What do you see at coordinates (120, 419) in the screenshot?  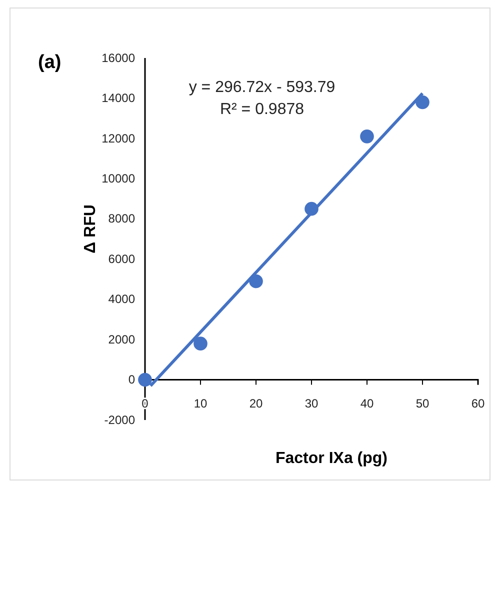 I see `y-tick-label: -2000` at bounding box center [120, 419].